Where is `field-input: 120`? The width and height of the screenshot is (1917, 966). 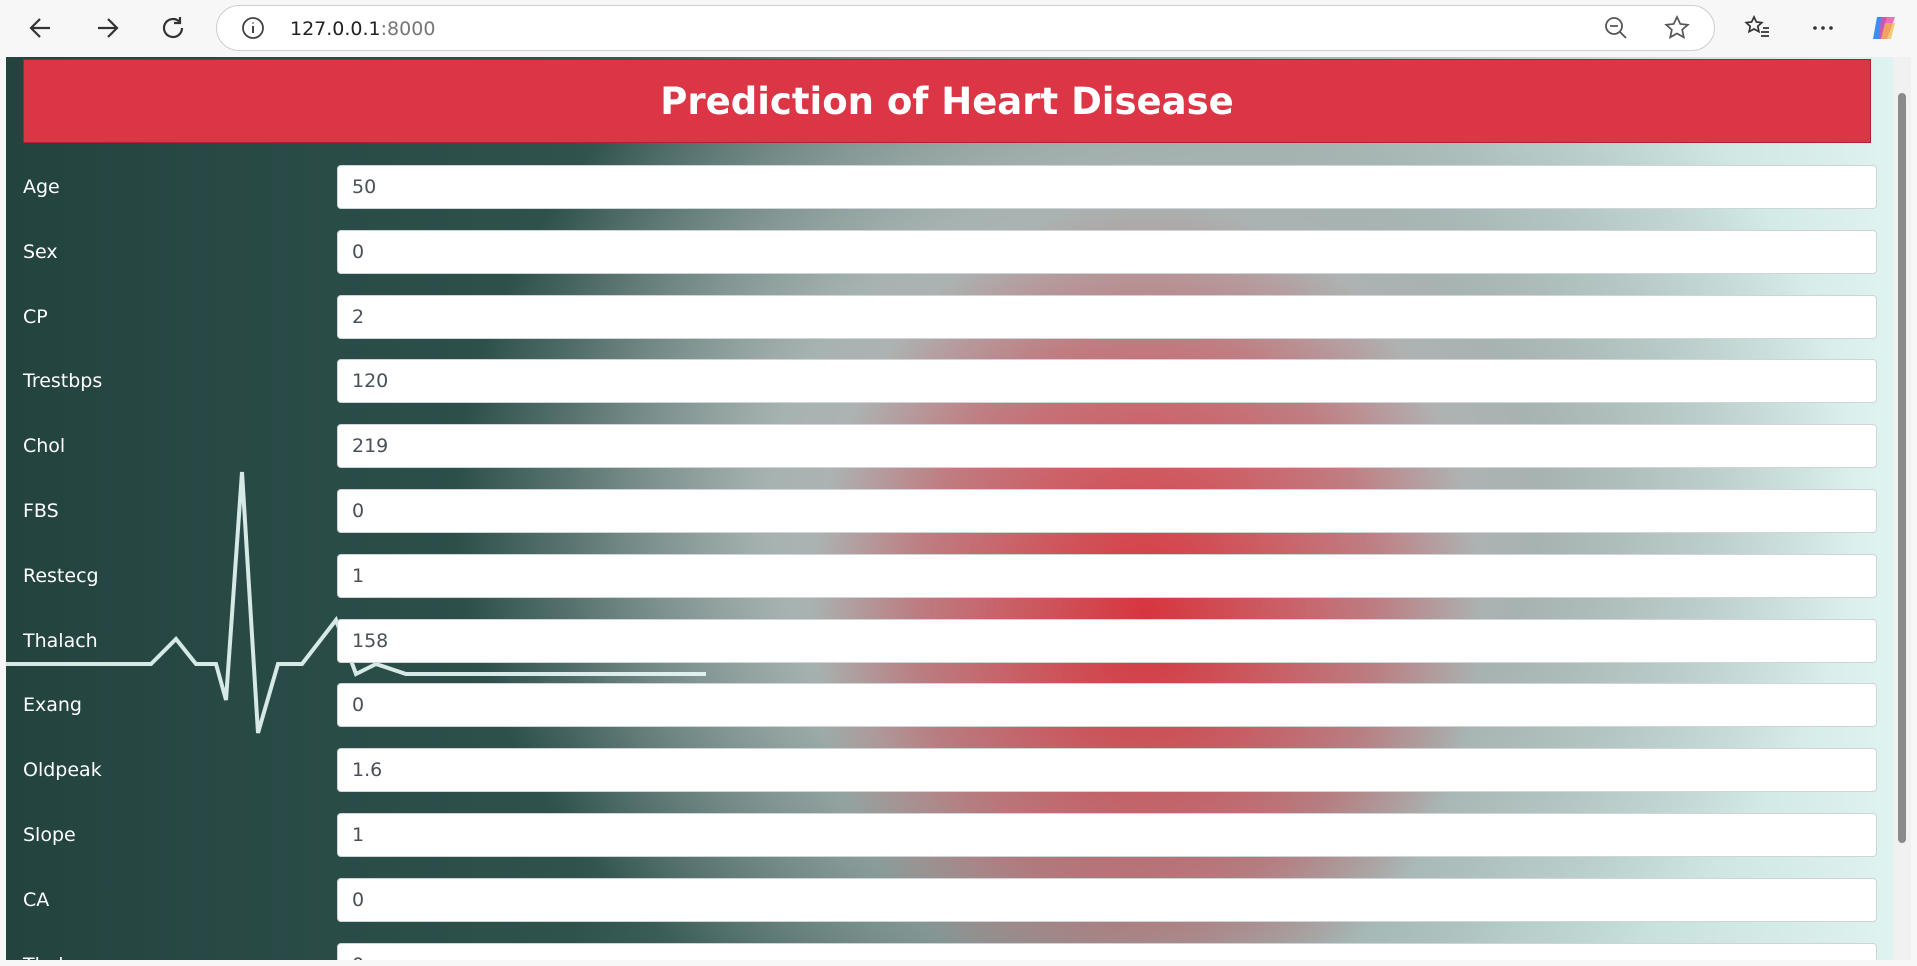 field-input: 120 is located at coordinates (1107, 381).